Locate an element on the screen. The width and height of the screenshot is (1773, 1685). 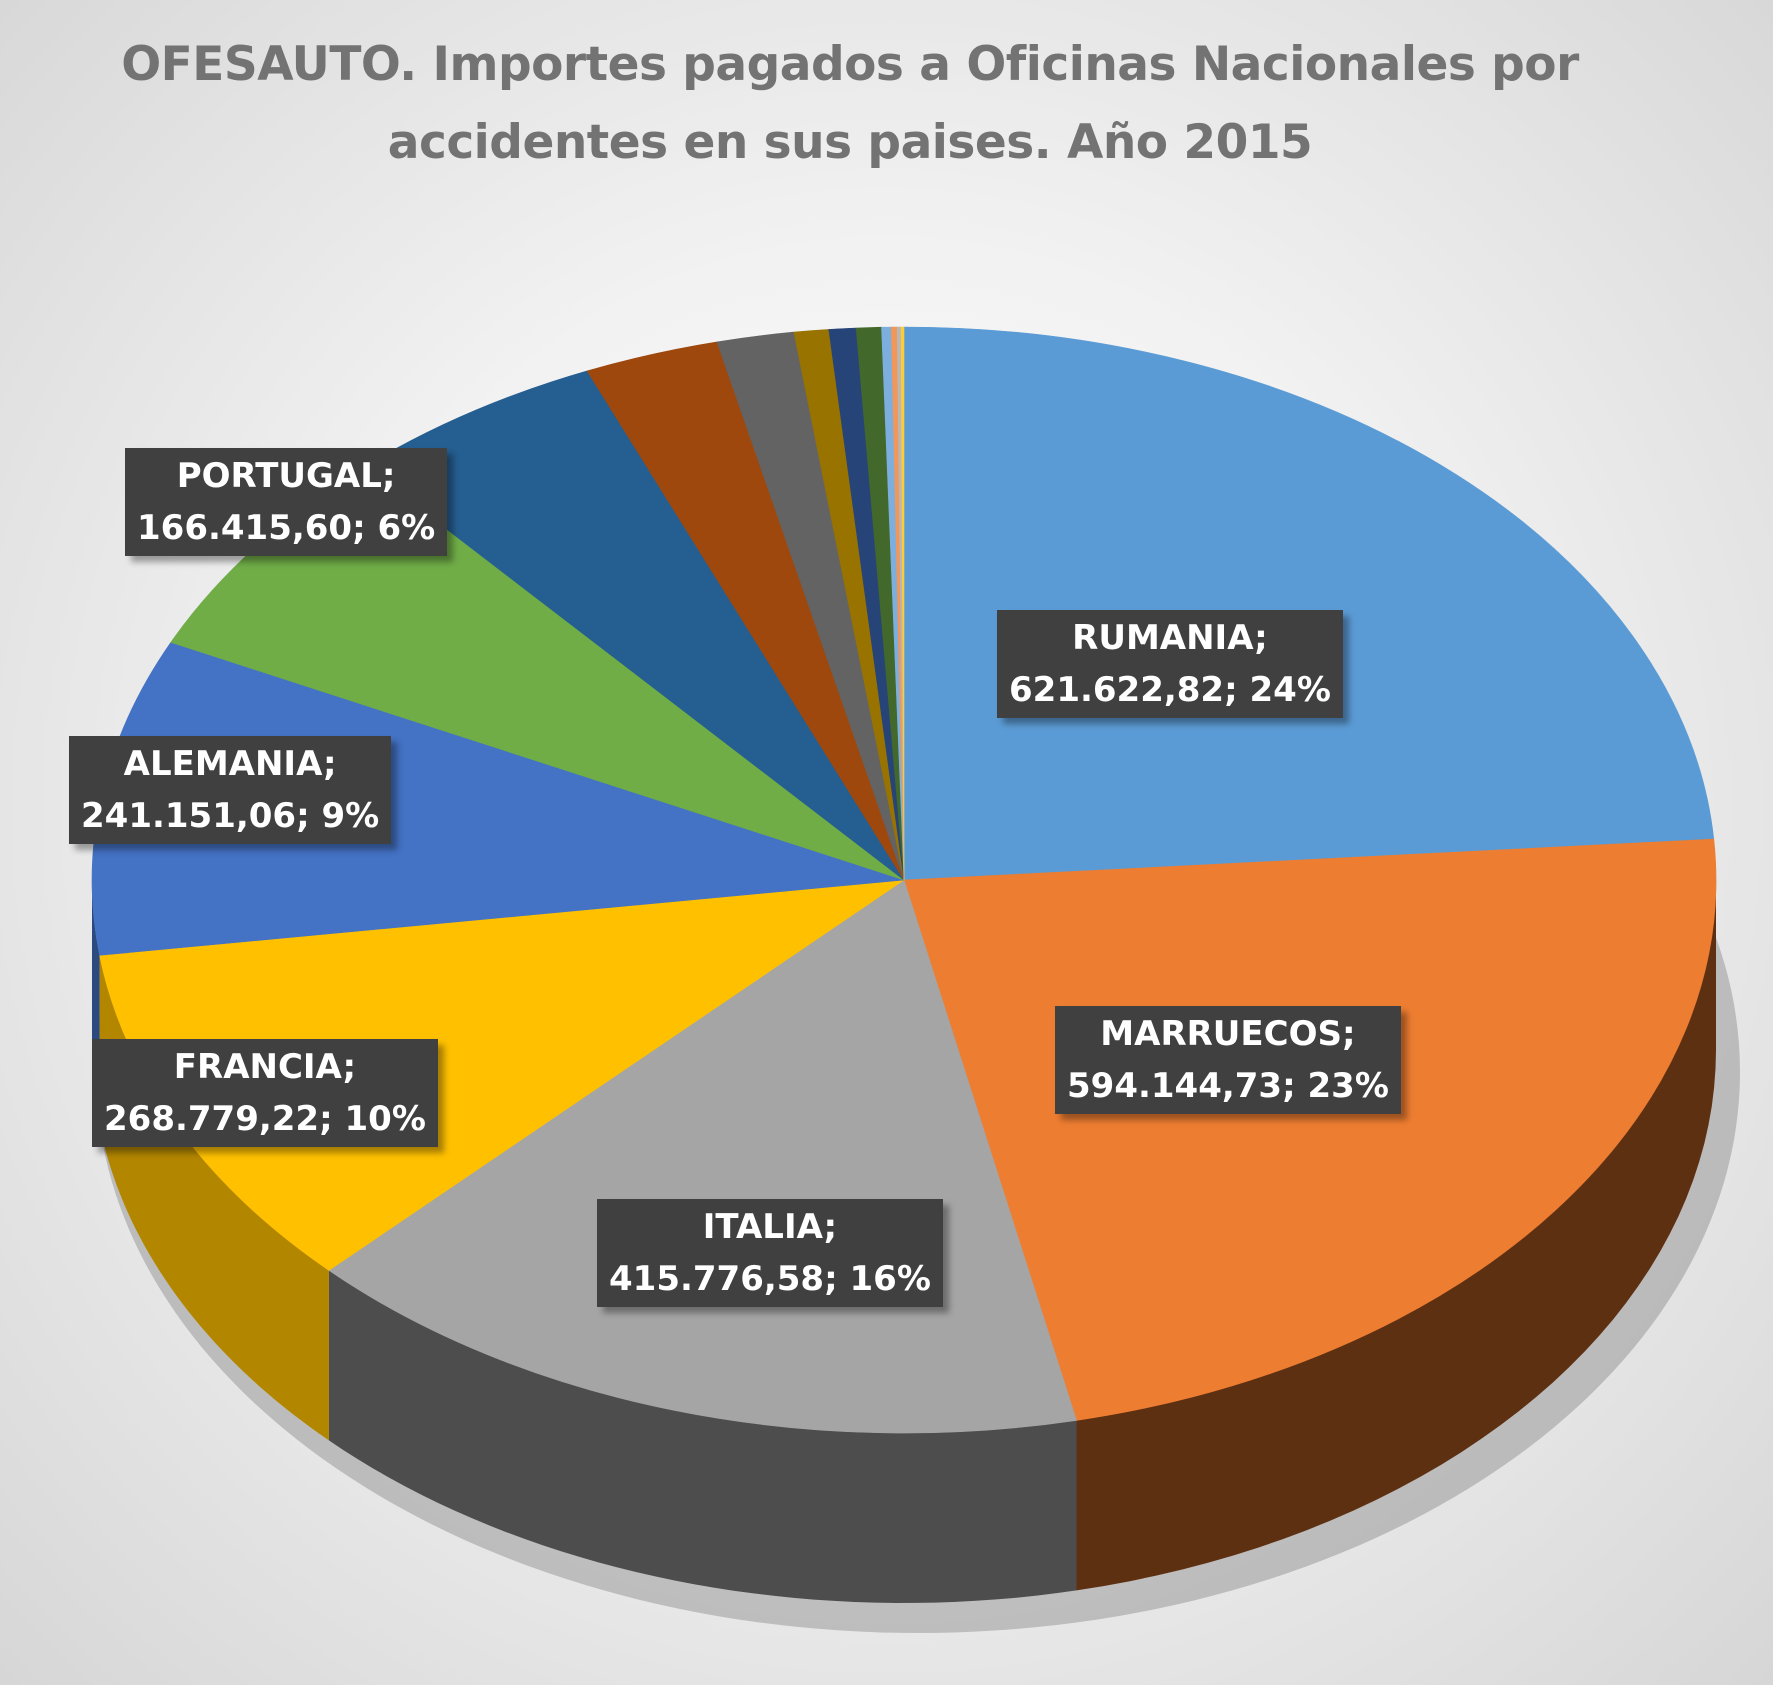
pie-side-italia is located at coordinates (702, 1436).